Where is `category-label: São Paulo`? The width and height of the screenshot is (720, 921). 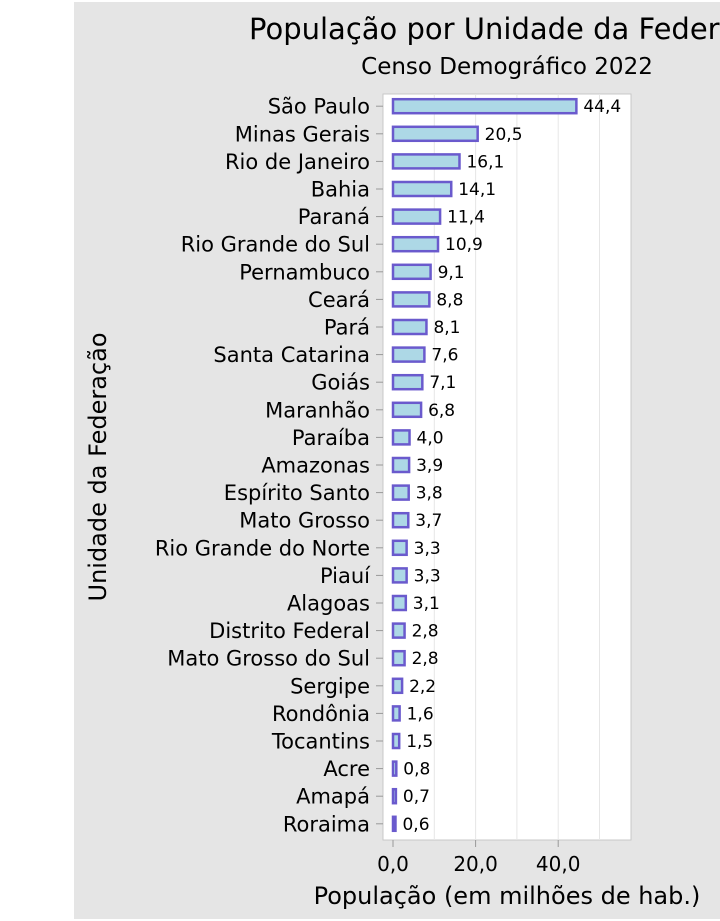 category-label: São Paulo is located at coordinates (319, 107).